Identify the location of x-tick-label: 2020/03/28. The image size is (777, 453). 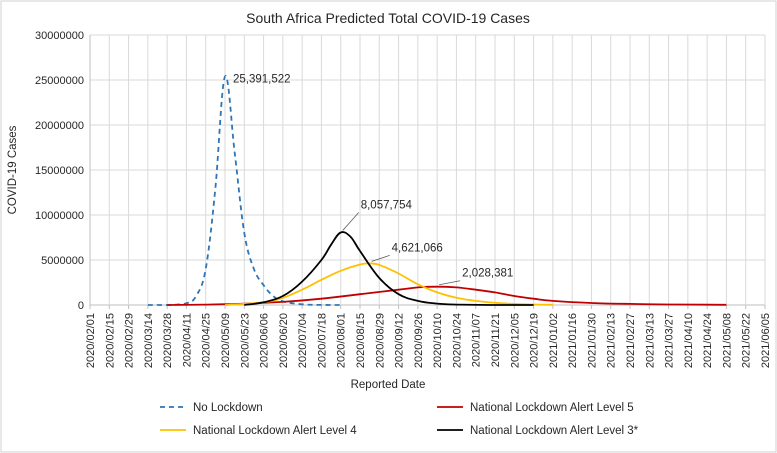
(168, 340).